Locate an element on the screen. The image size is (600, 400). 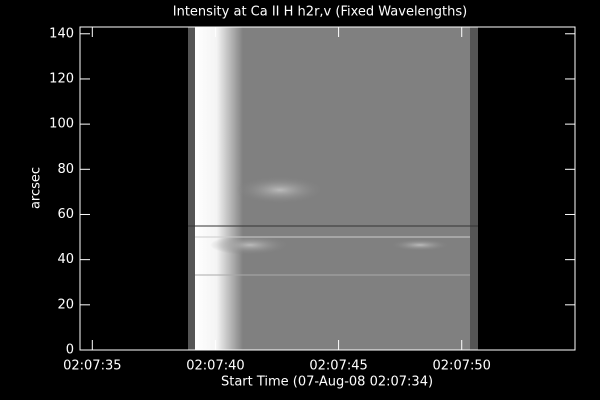
y-tick-label: 120 is located at coordinates (61, 78).